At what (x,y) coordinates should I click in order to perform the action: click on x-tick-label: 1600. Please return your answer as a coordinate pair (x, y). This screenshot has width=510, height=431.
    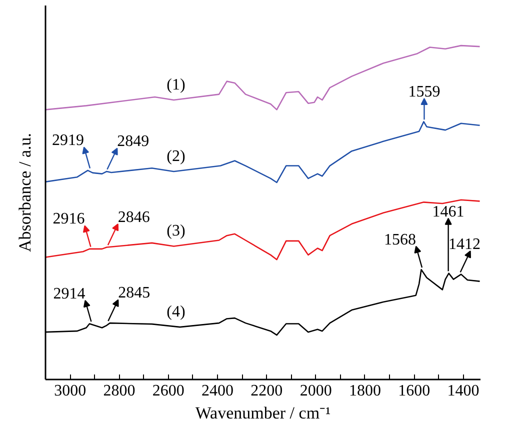
    Looking at the image, I should click on (414, 391).